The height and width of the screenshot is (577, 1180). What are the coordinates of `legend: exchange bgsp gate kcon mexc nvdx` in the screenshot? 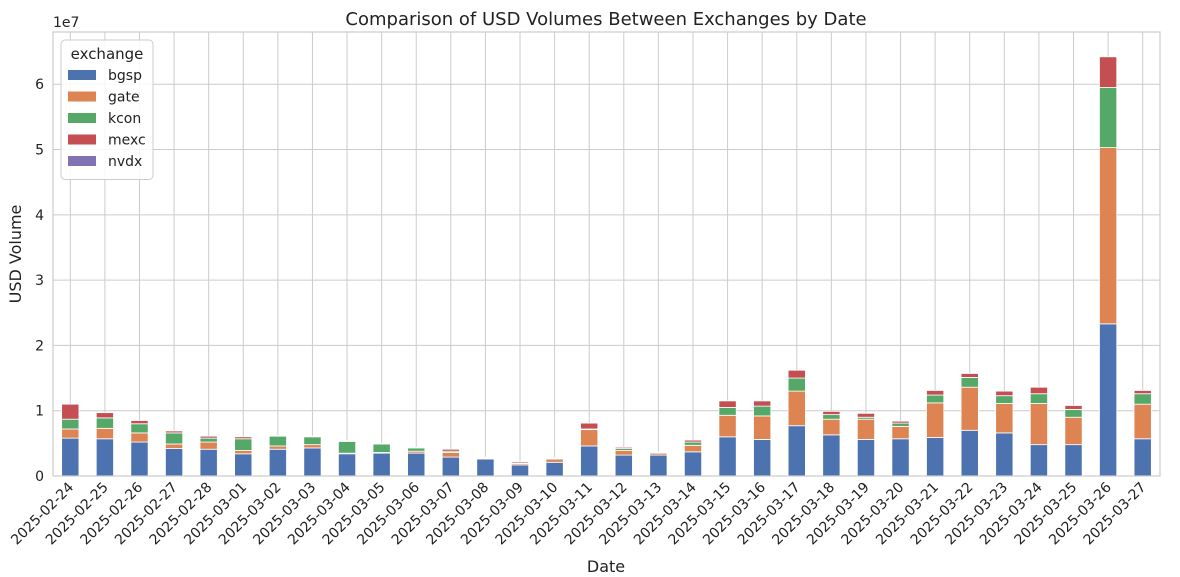 It's located at (107, 109).